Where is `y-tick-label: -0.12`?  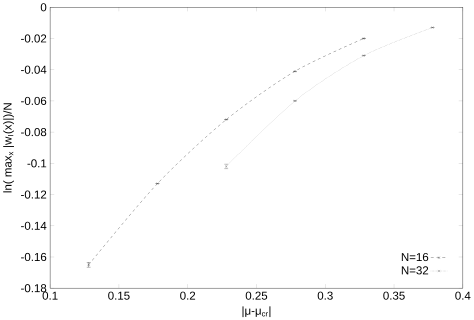 y-tick-label: -0.12 is located at coordinates (33, 194).